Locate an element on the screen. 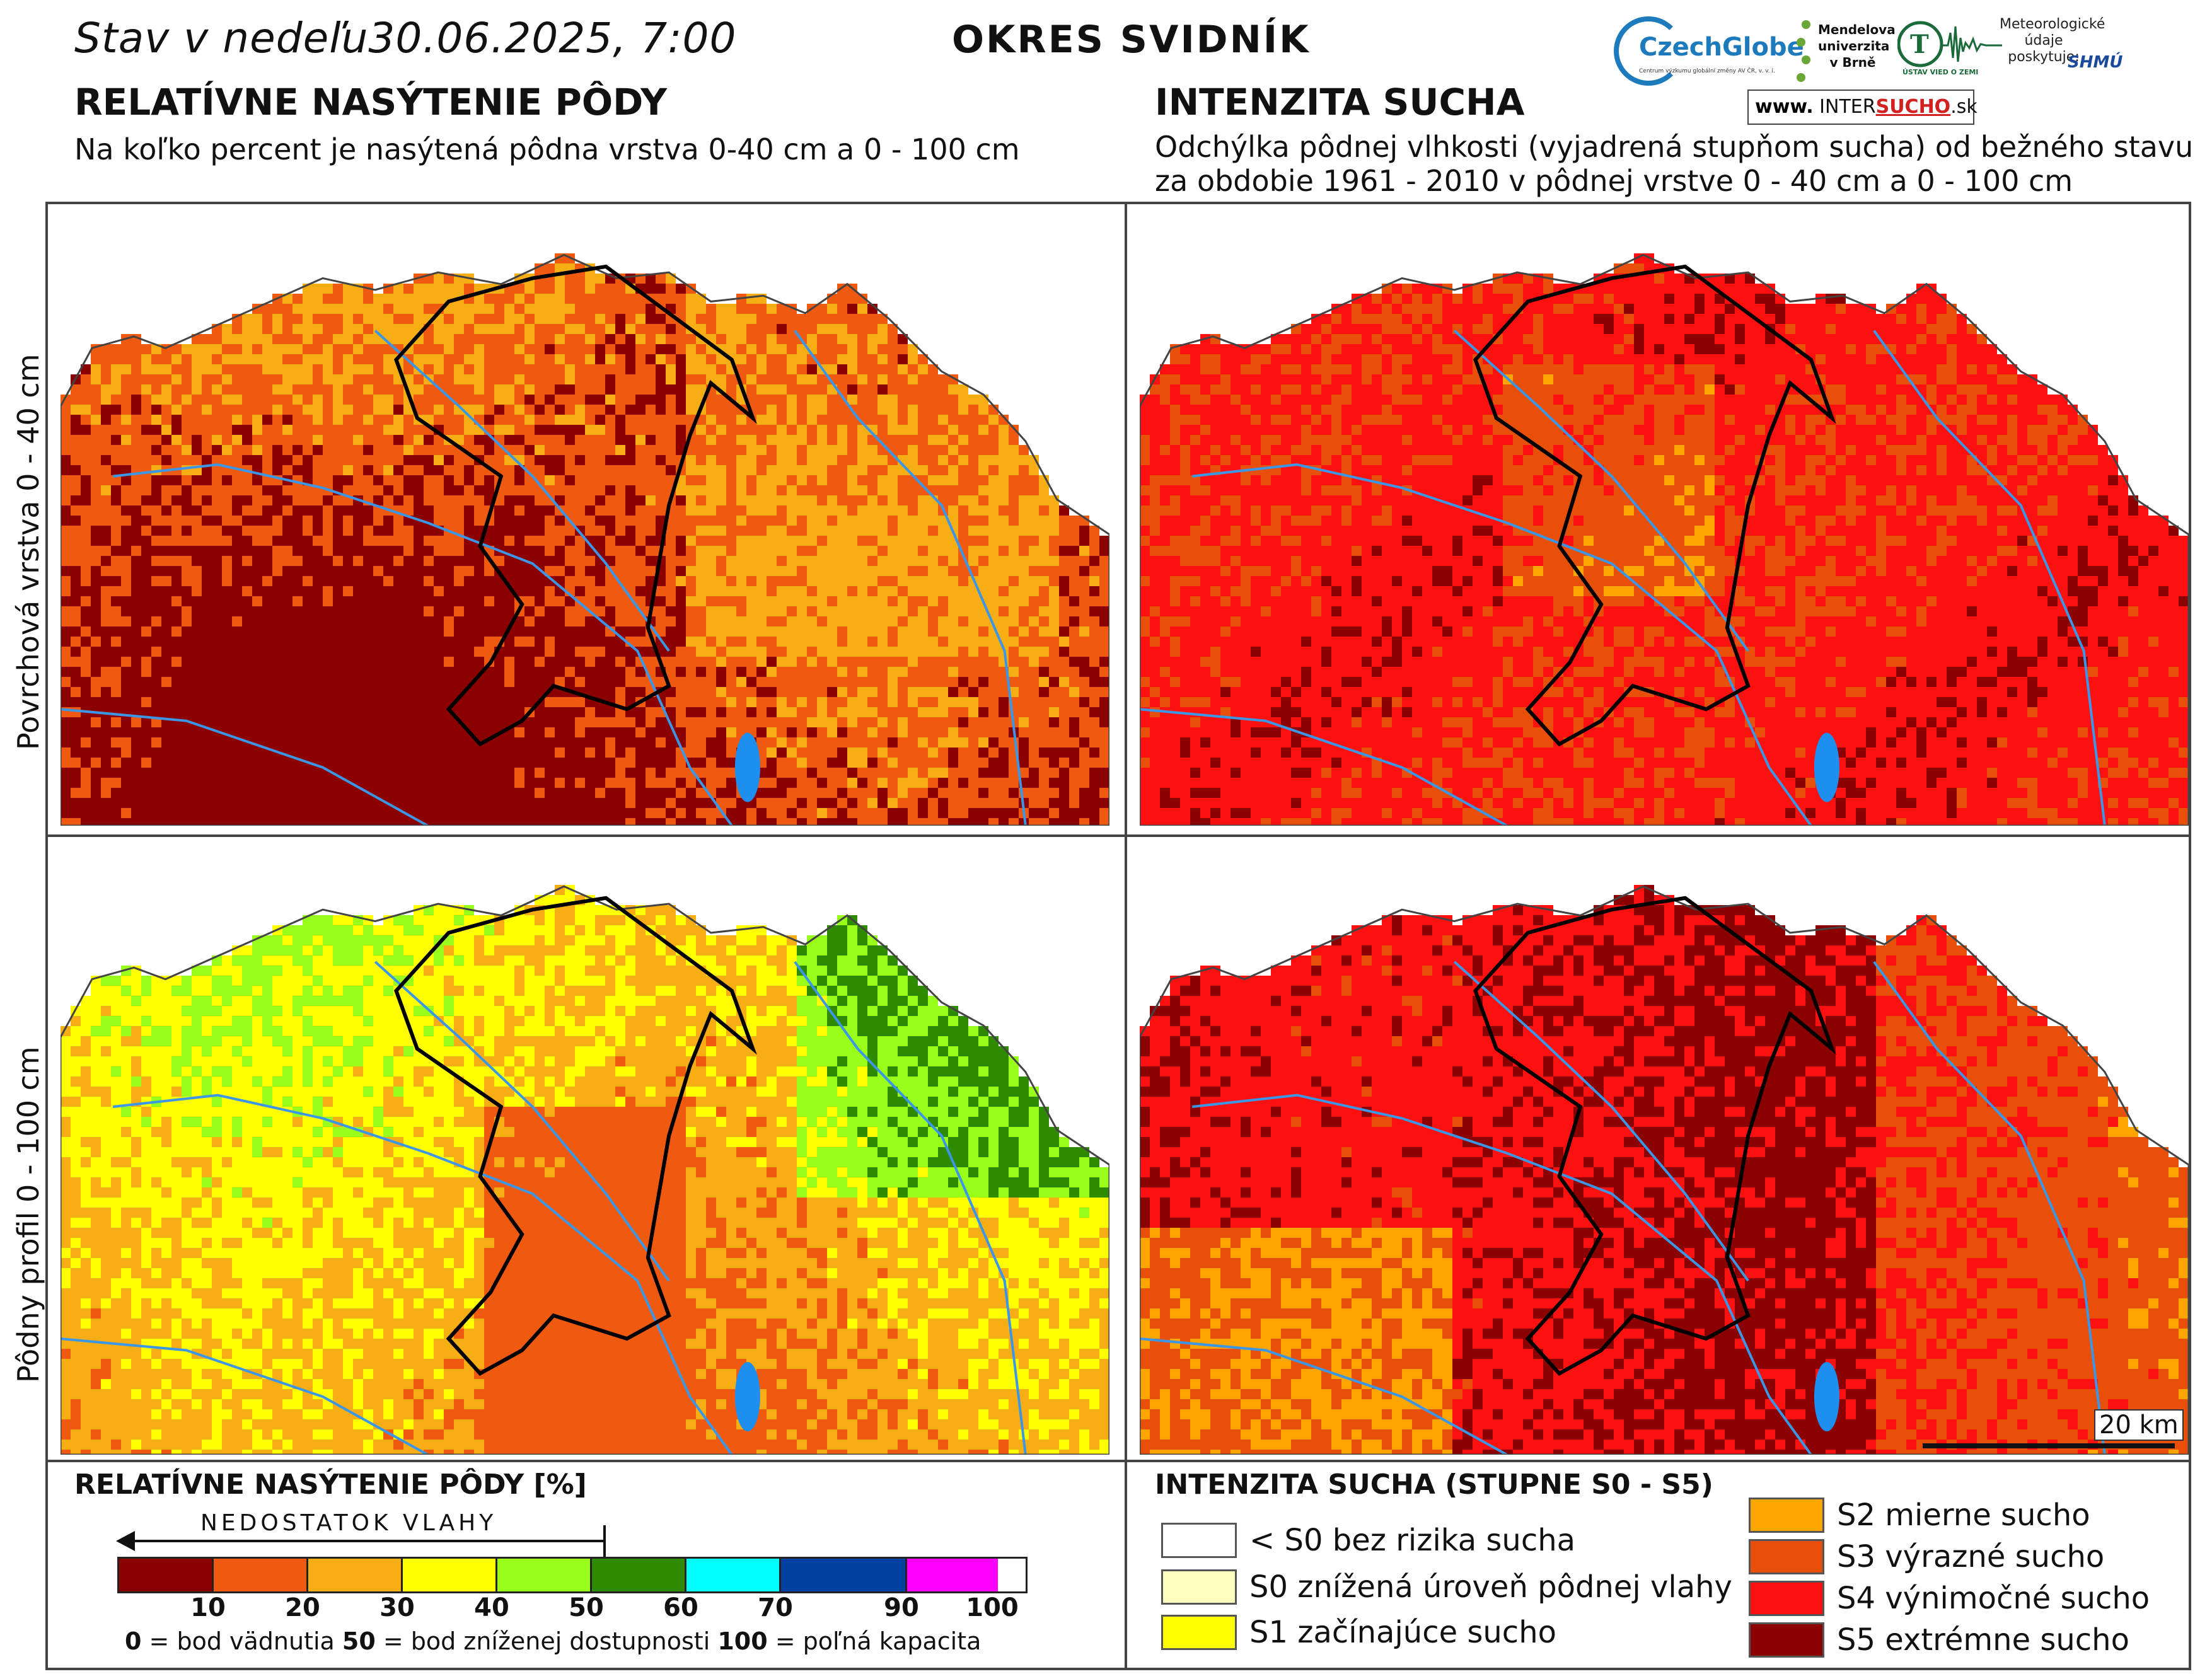 The width and height of the screenshot is (2212, 1674). intersucho-logo: www. INTERSUCHO.sk is located at coordinates (1862, 107).